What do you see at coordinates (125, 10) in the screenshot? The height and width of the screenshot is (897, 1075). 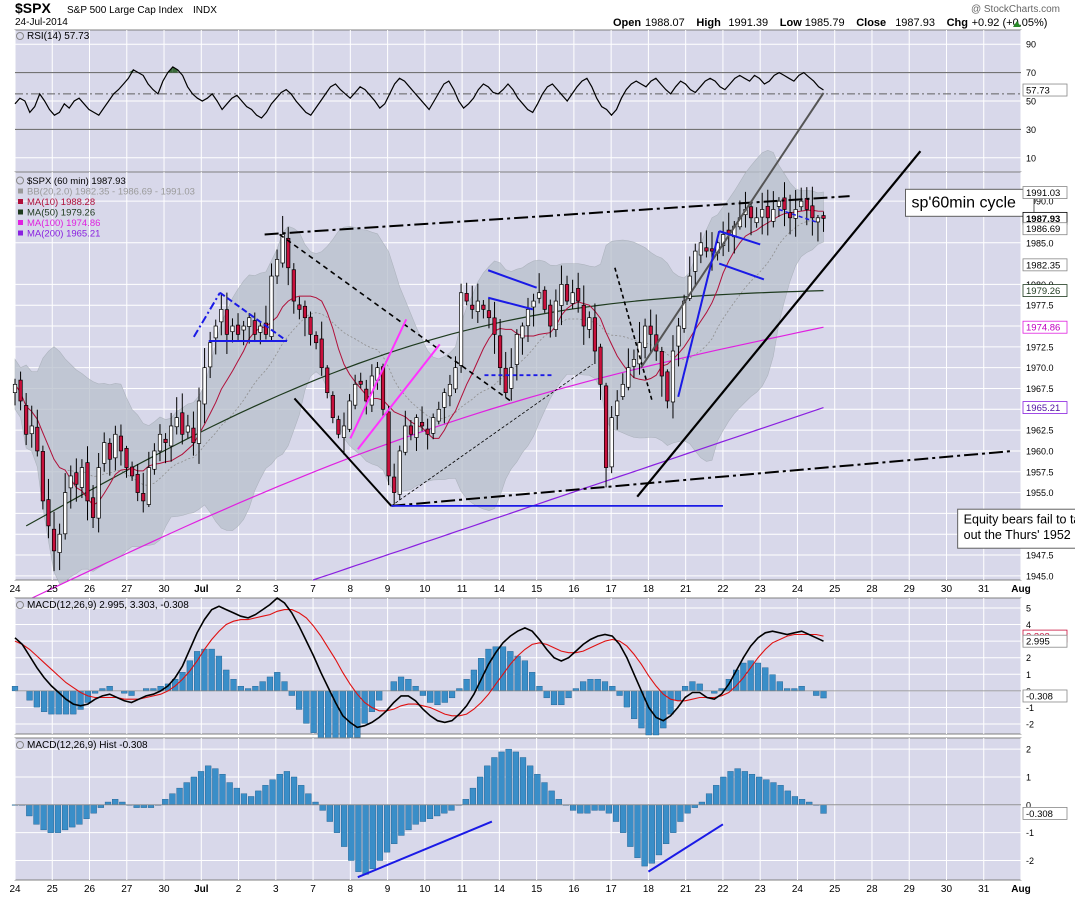 I see `index-name: S&P 500 Large Cap Index` at bounding box center [125, 10].